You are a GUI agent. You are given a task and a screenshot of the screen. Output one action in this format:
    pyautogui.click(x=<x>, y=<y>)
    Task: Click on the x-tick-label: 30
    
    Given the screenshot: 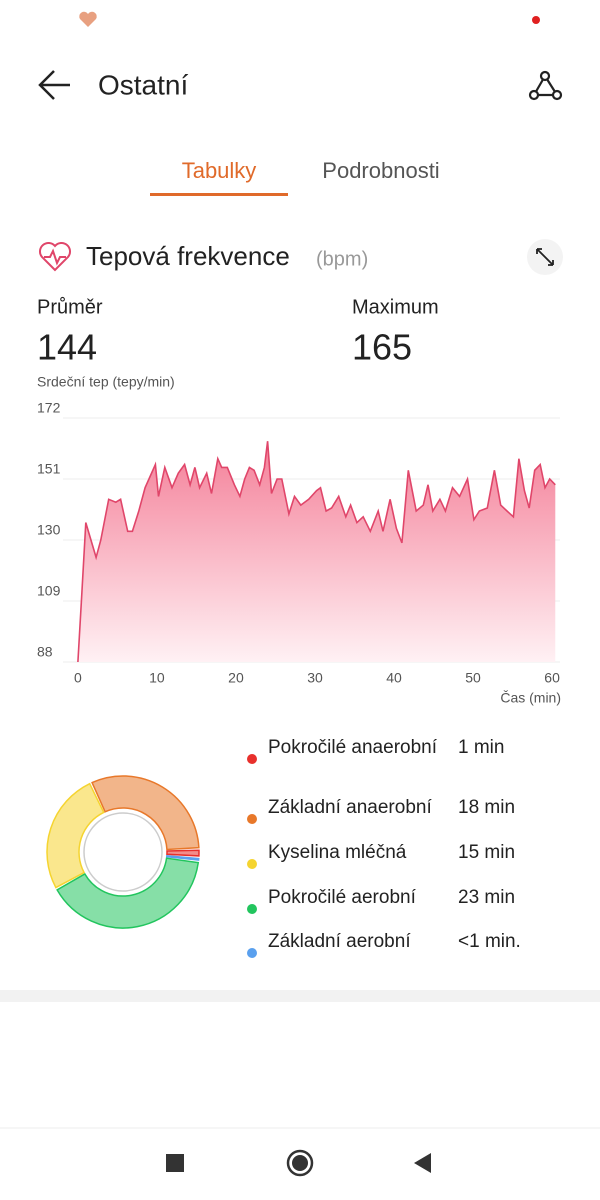 What is the action you would take?
    pyautogui.click(x=315, y=678)
    